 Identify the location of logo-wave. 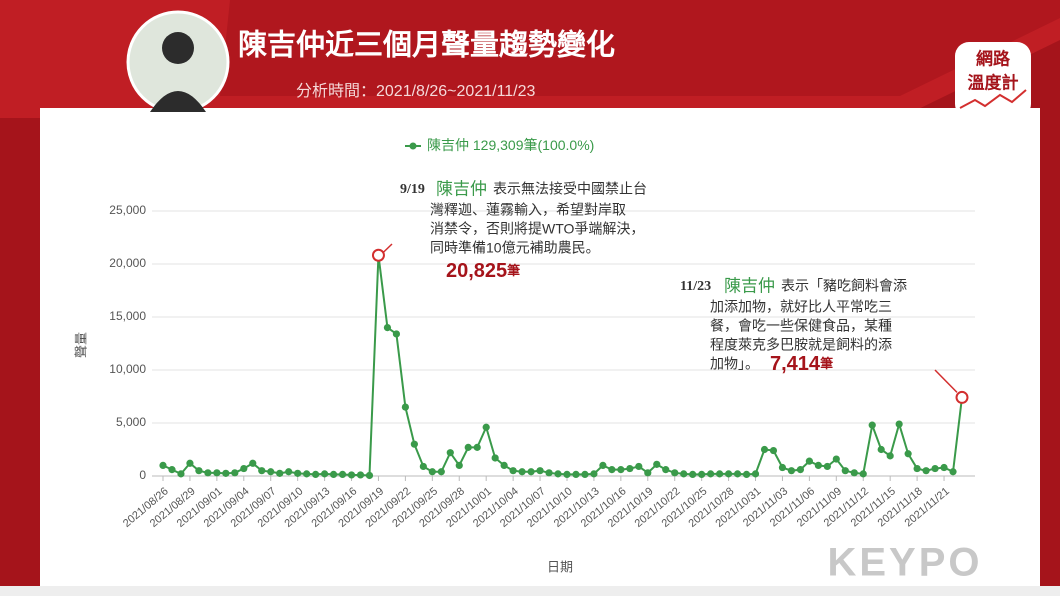
(993, 99).